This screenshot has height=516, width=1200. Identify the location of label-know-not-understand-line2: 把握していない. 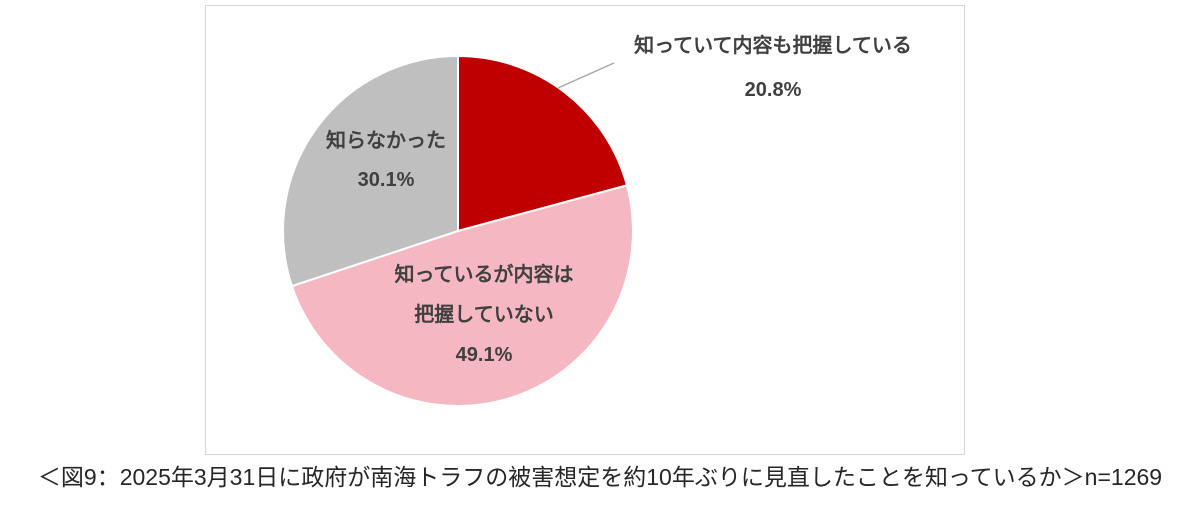
(484, 315).